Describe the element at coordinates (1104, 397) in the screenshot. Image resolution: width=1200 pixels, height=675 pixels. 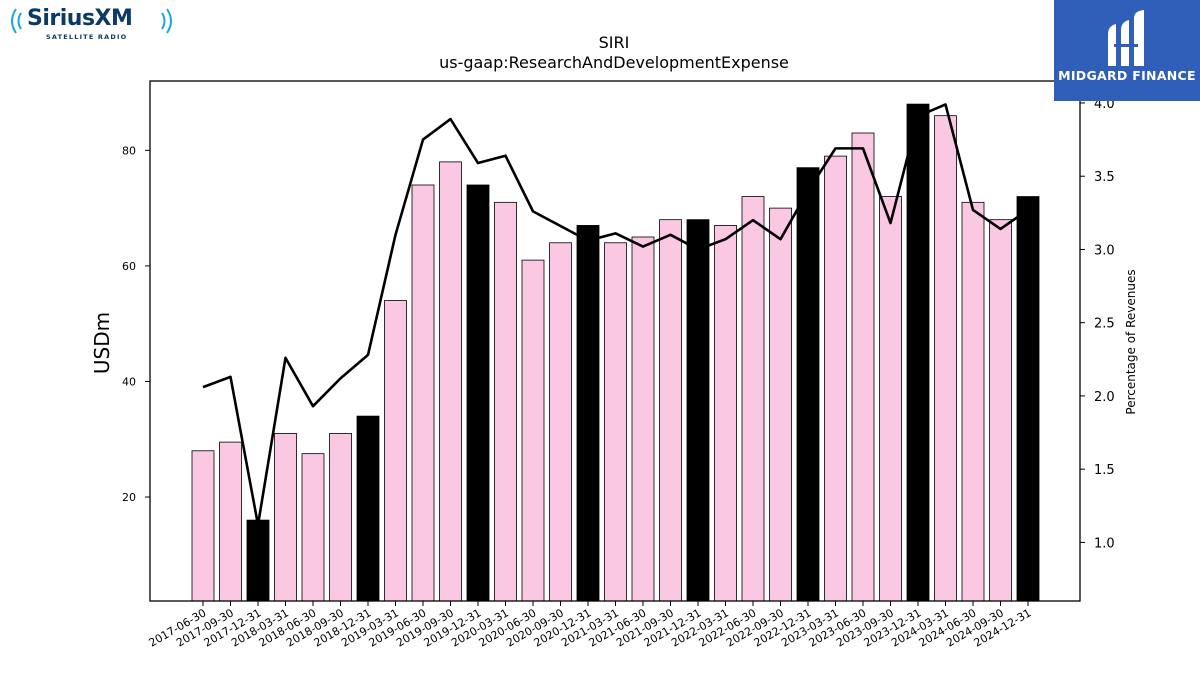
I see `y2-tick-label: 2.0` at that location.